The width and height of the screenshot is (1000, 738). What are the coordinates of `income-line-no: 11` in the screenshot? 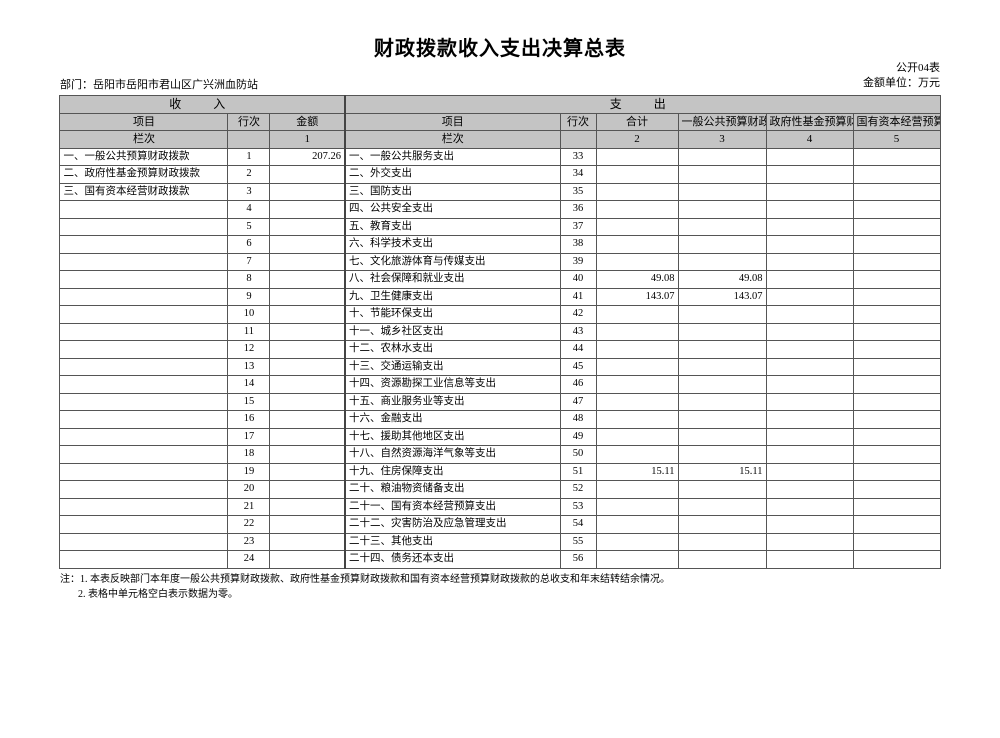 It's located at (249, 331).